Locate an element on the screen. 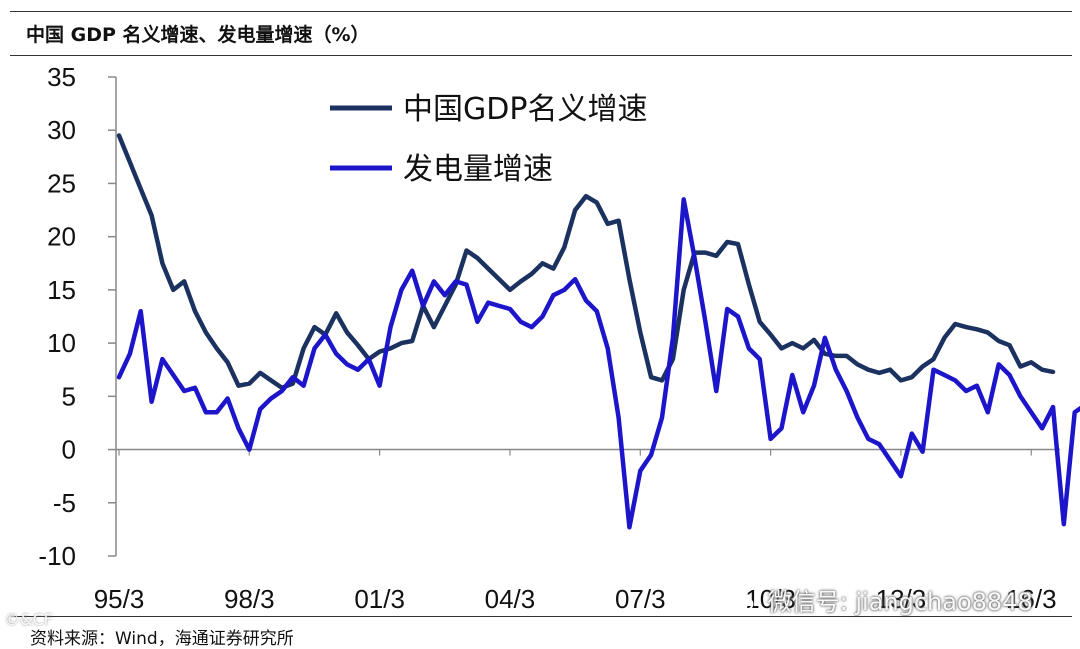  bottom-rule is located at coordinates (541, 616).